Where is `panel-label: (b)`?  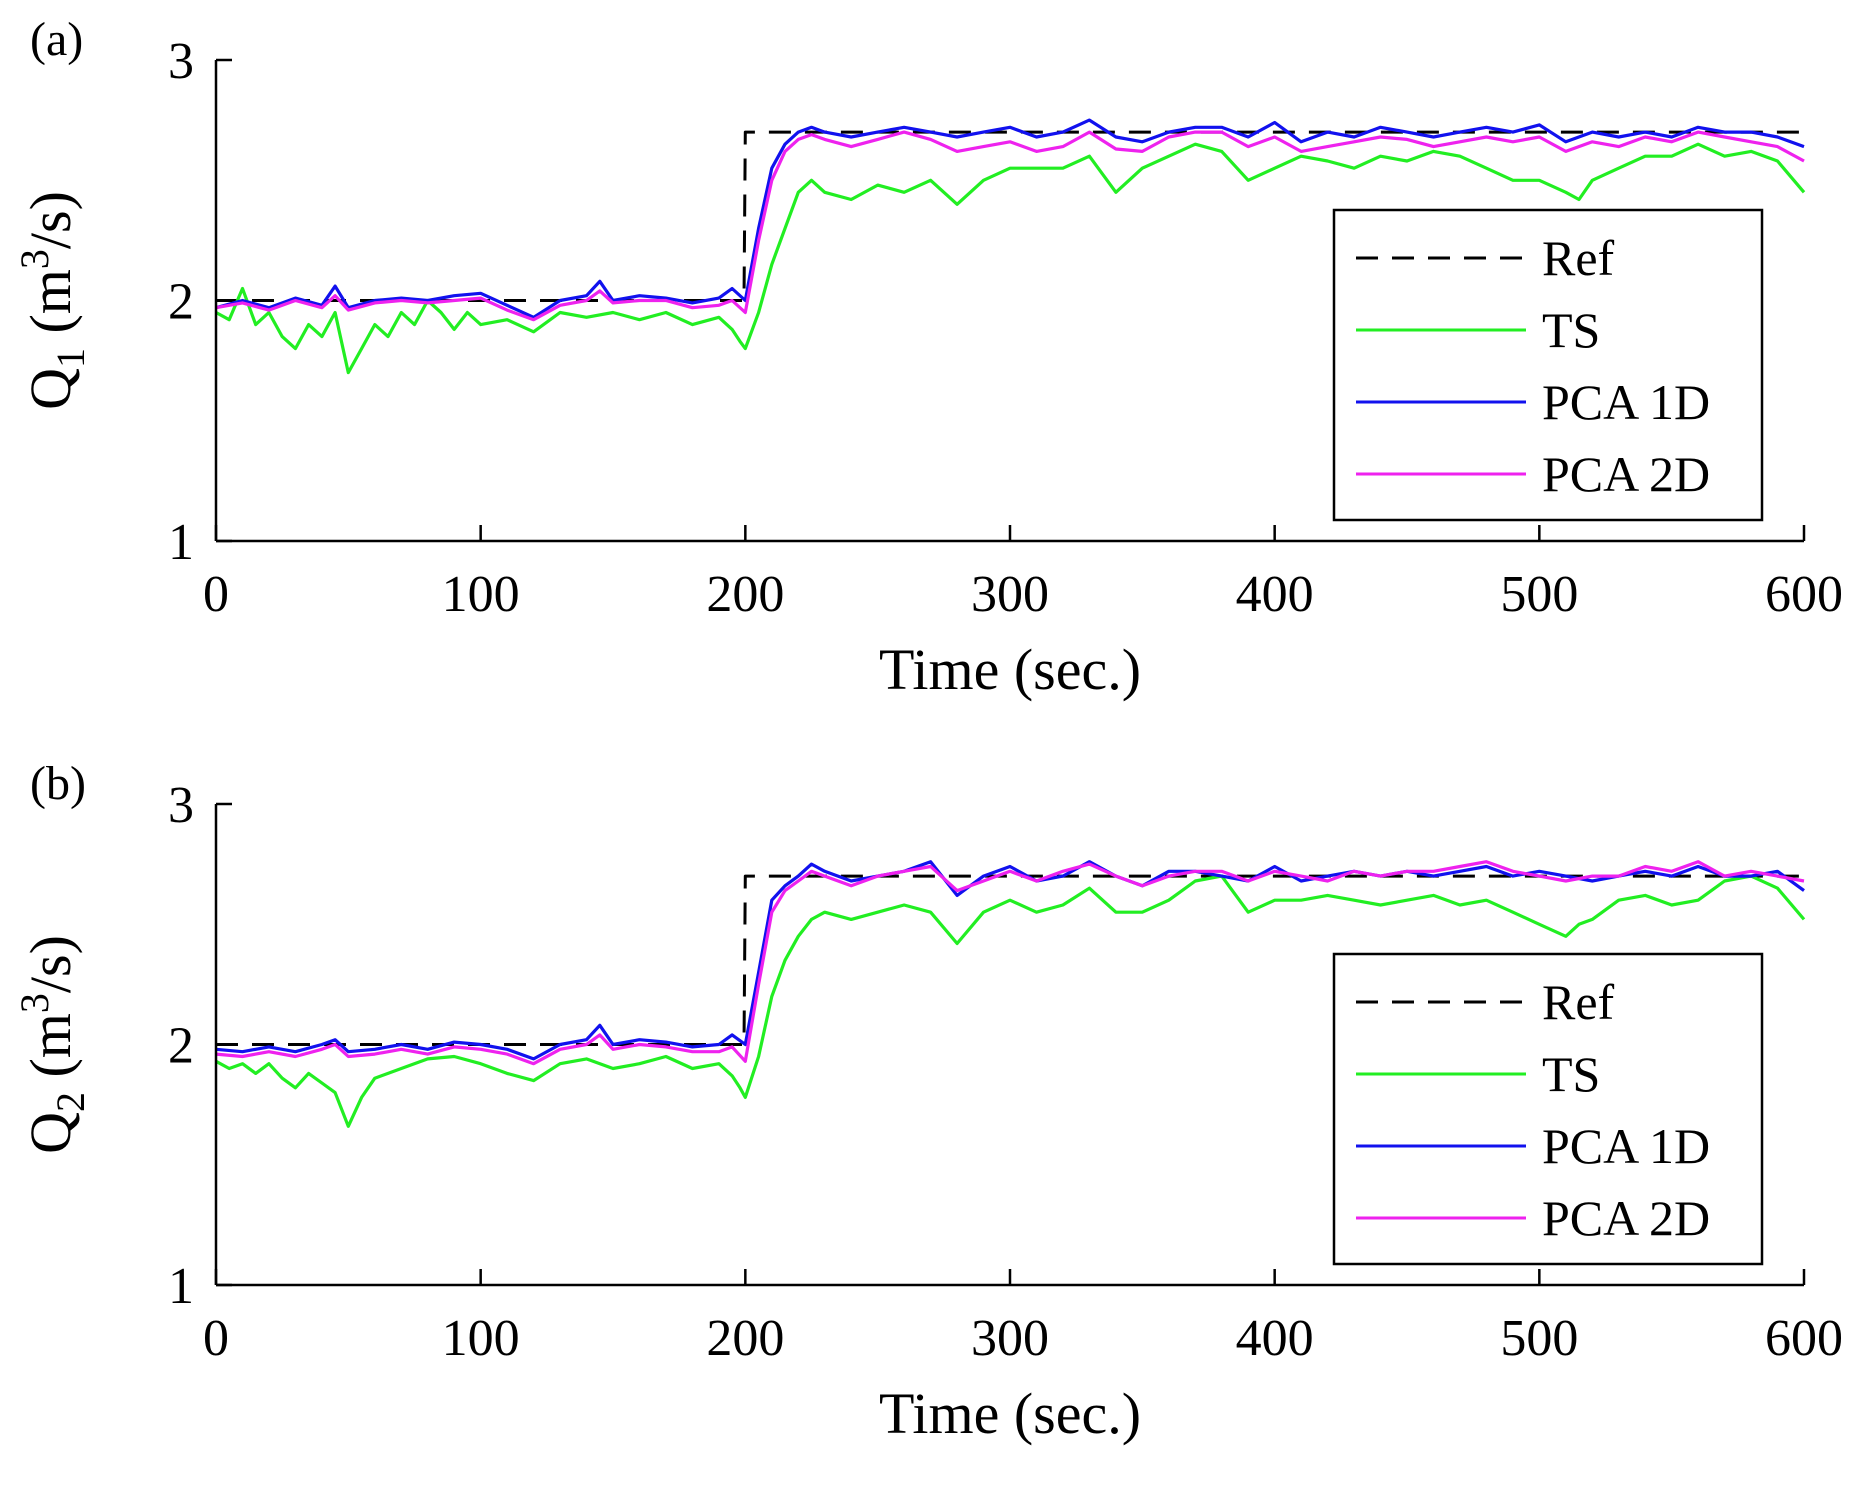 panel-label: (b) is located at coordinates (58, 783).